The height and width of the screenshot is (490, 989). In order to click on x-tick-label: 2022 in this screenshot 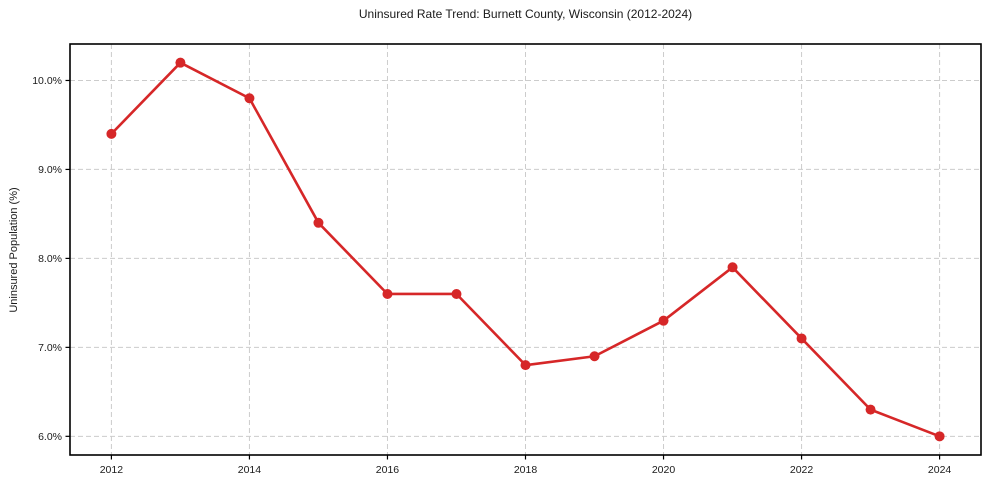, I will do `click(802, 470)`.